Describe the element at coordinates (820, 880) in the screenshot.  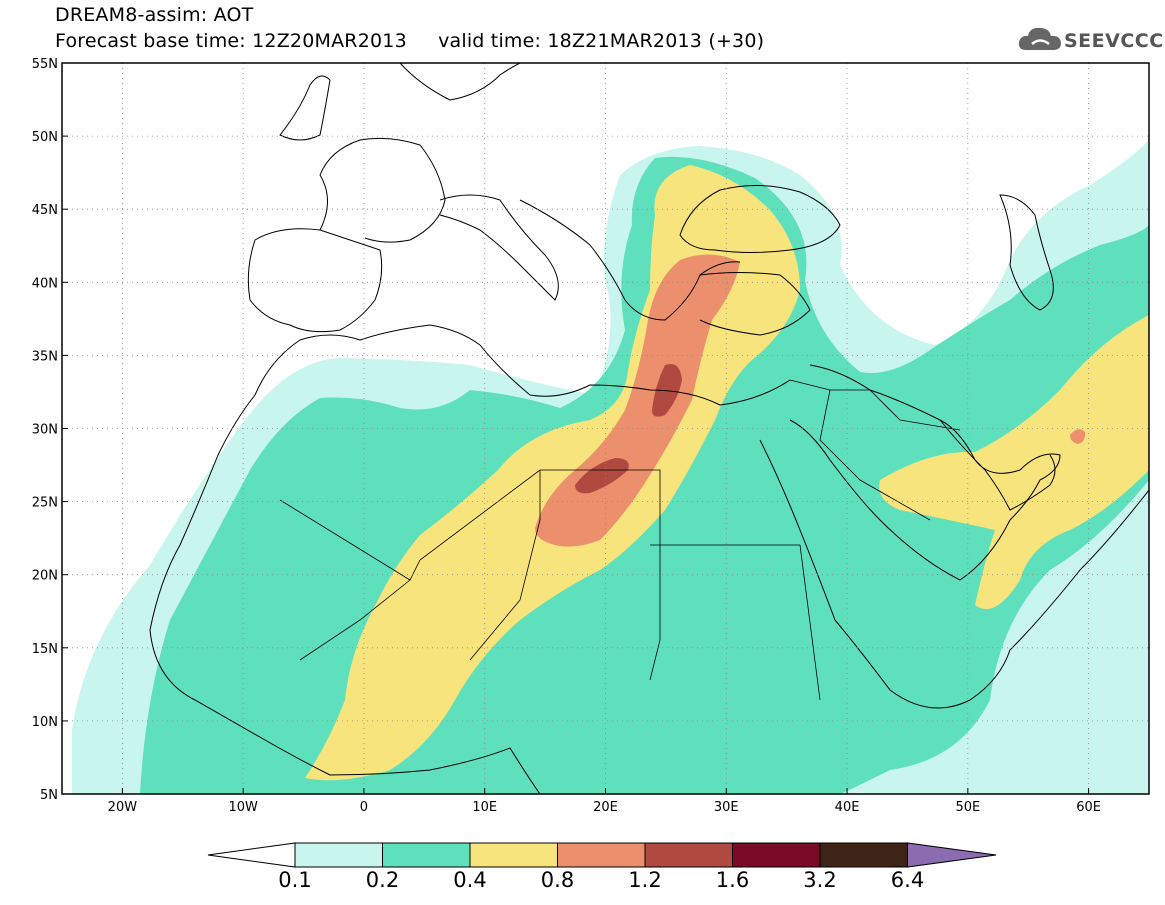
I see `colorbar-label: 3.2` at that location.